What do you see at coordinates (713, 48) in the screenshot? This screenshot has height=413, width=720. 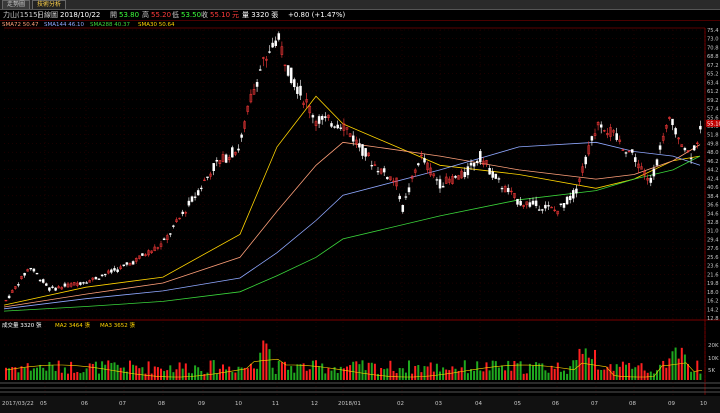 I see `price-tick-label: 70.8` at bounding box center [713, 48].